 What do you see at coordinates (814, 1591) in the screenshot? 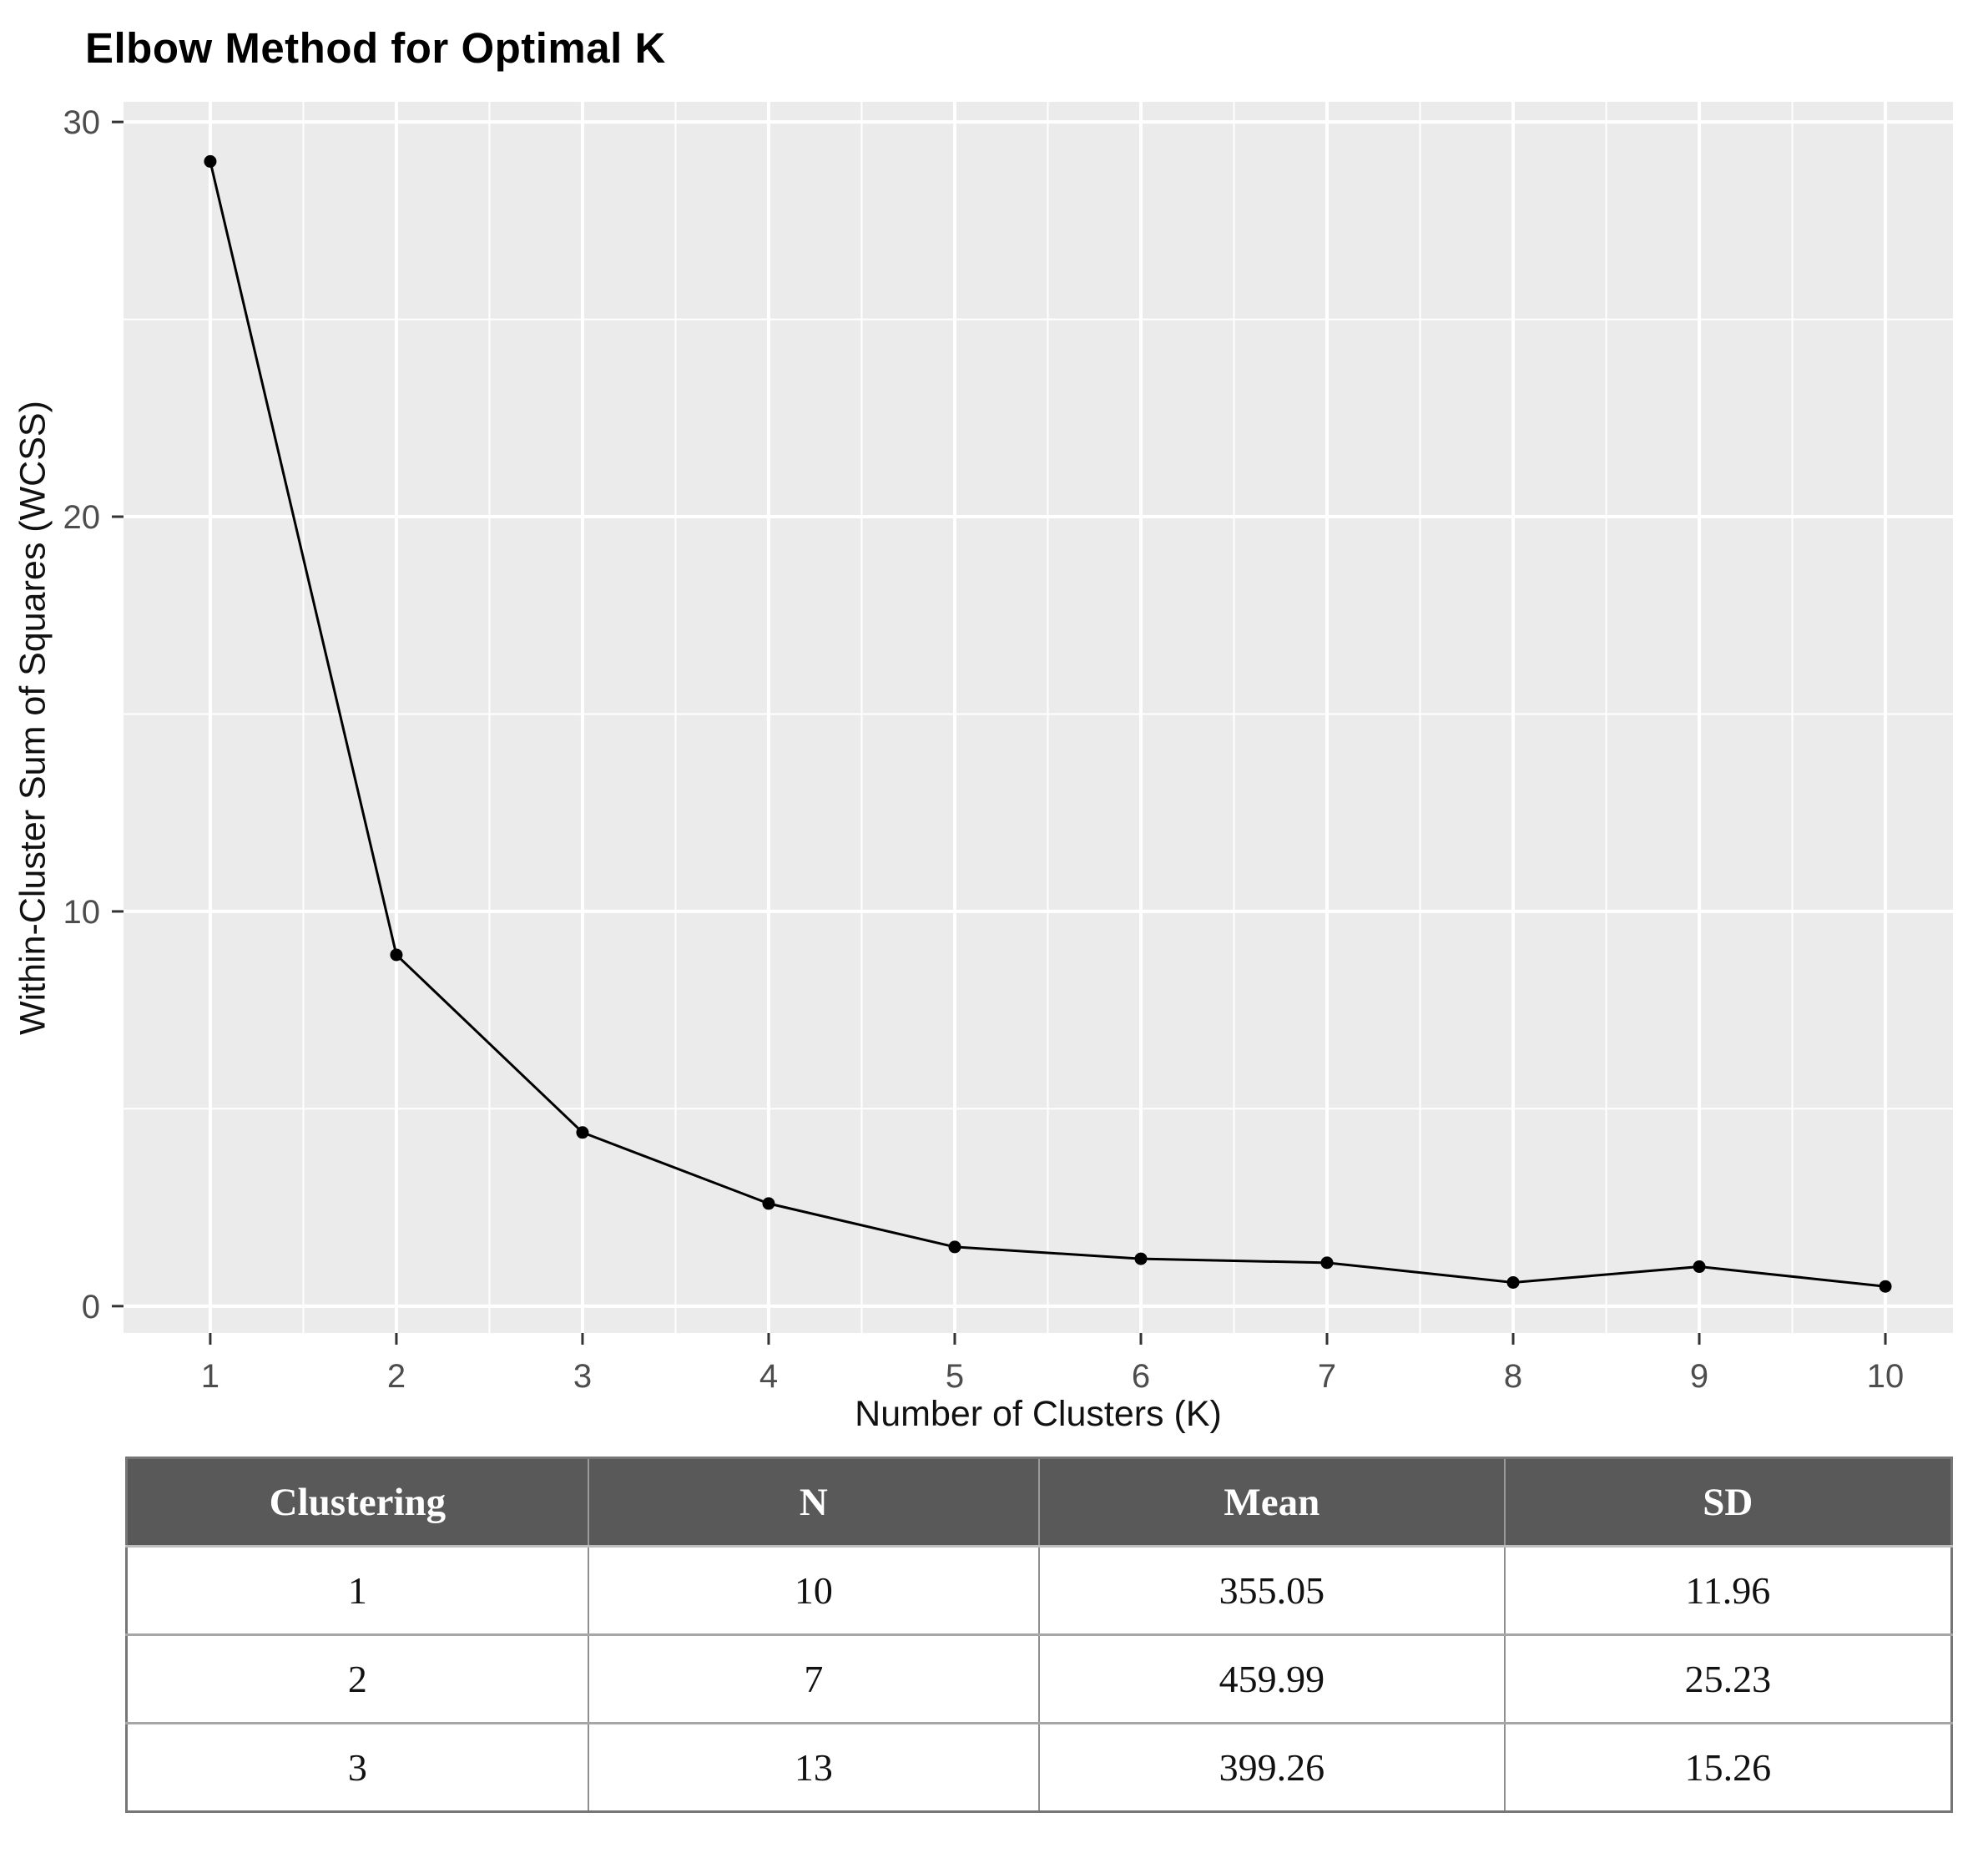
I see `table-cell-n: 10` at bounding box center [814, 1591].